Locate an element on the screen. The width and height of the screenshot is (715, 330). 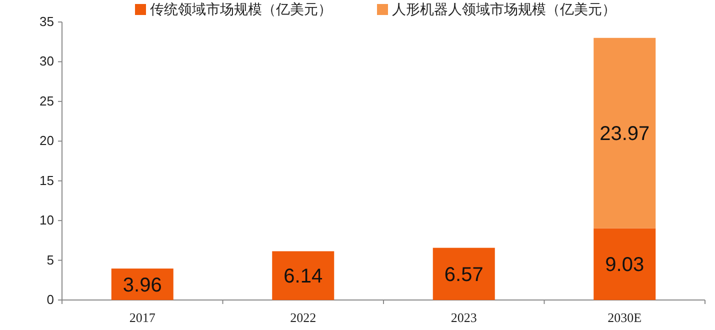
data-label: 9.03 is located at coordinates (624, 265).